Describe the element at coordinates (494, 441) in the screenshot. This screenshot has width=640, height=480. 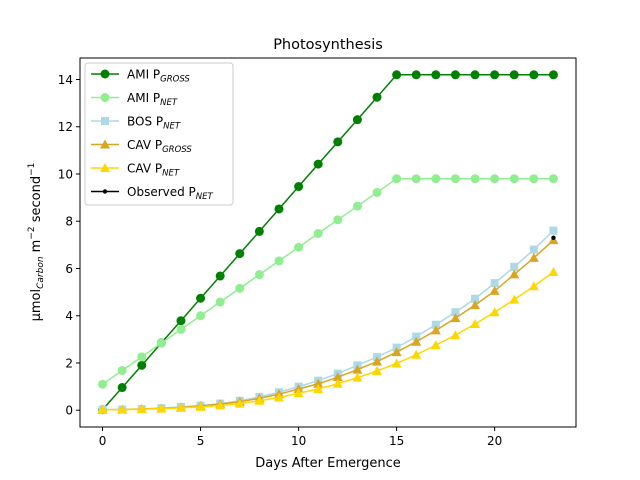
I see `x-tick-label: 20` at that location.